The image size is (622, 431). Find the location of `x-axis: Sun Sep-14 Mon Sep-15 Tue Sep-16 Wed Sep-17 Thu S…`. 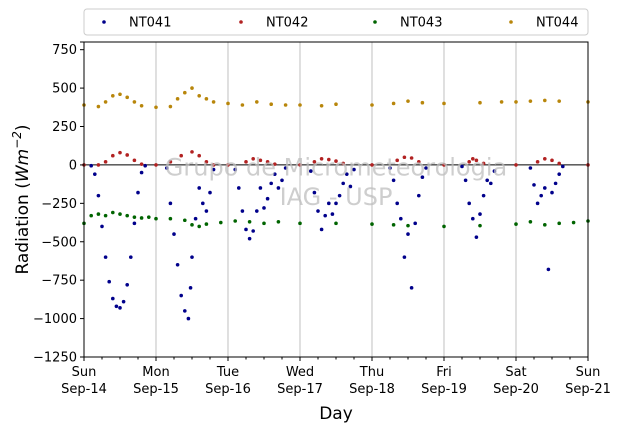

x-axis: Sun Sep-14 Mon Sep-15 Tue Sep-16 Wed Sep-17 Thu S… is located at coordinates (336, 377).